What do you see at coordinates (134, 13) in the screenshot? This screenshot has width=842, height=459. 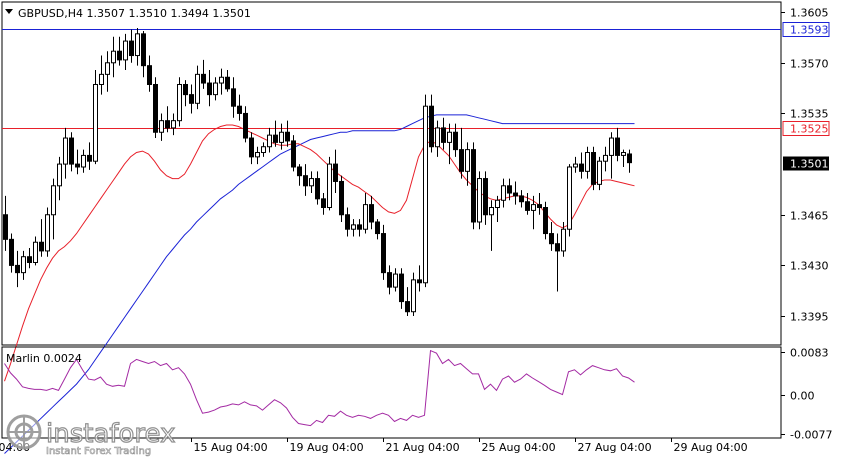 I see `symbol-header-text: GBPUSD,H4 1.3507 1.3510 1.3494 1.3501` at bounding box center [134, 13].